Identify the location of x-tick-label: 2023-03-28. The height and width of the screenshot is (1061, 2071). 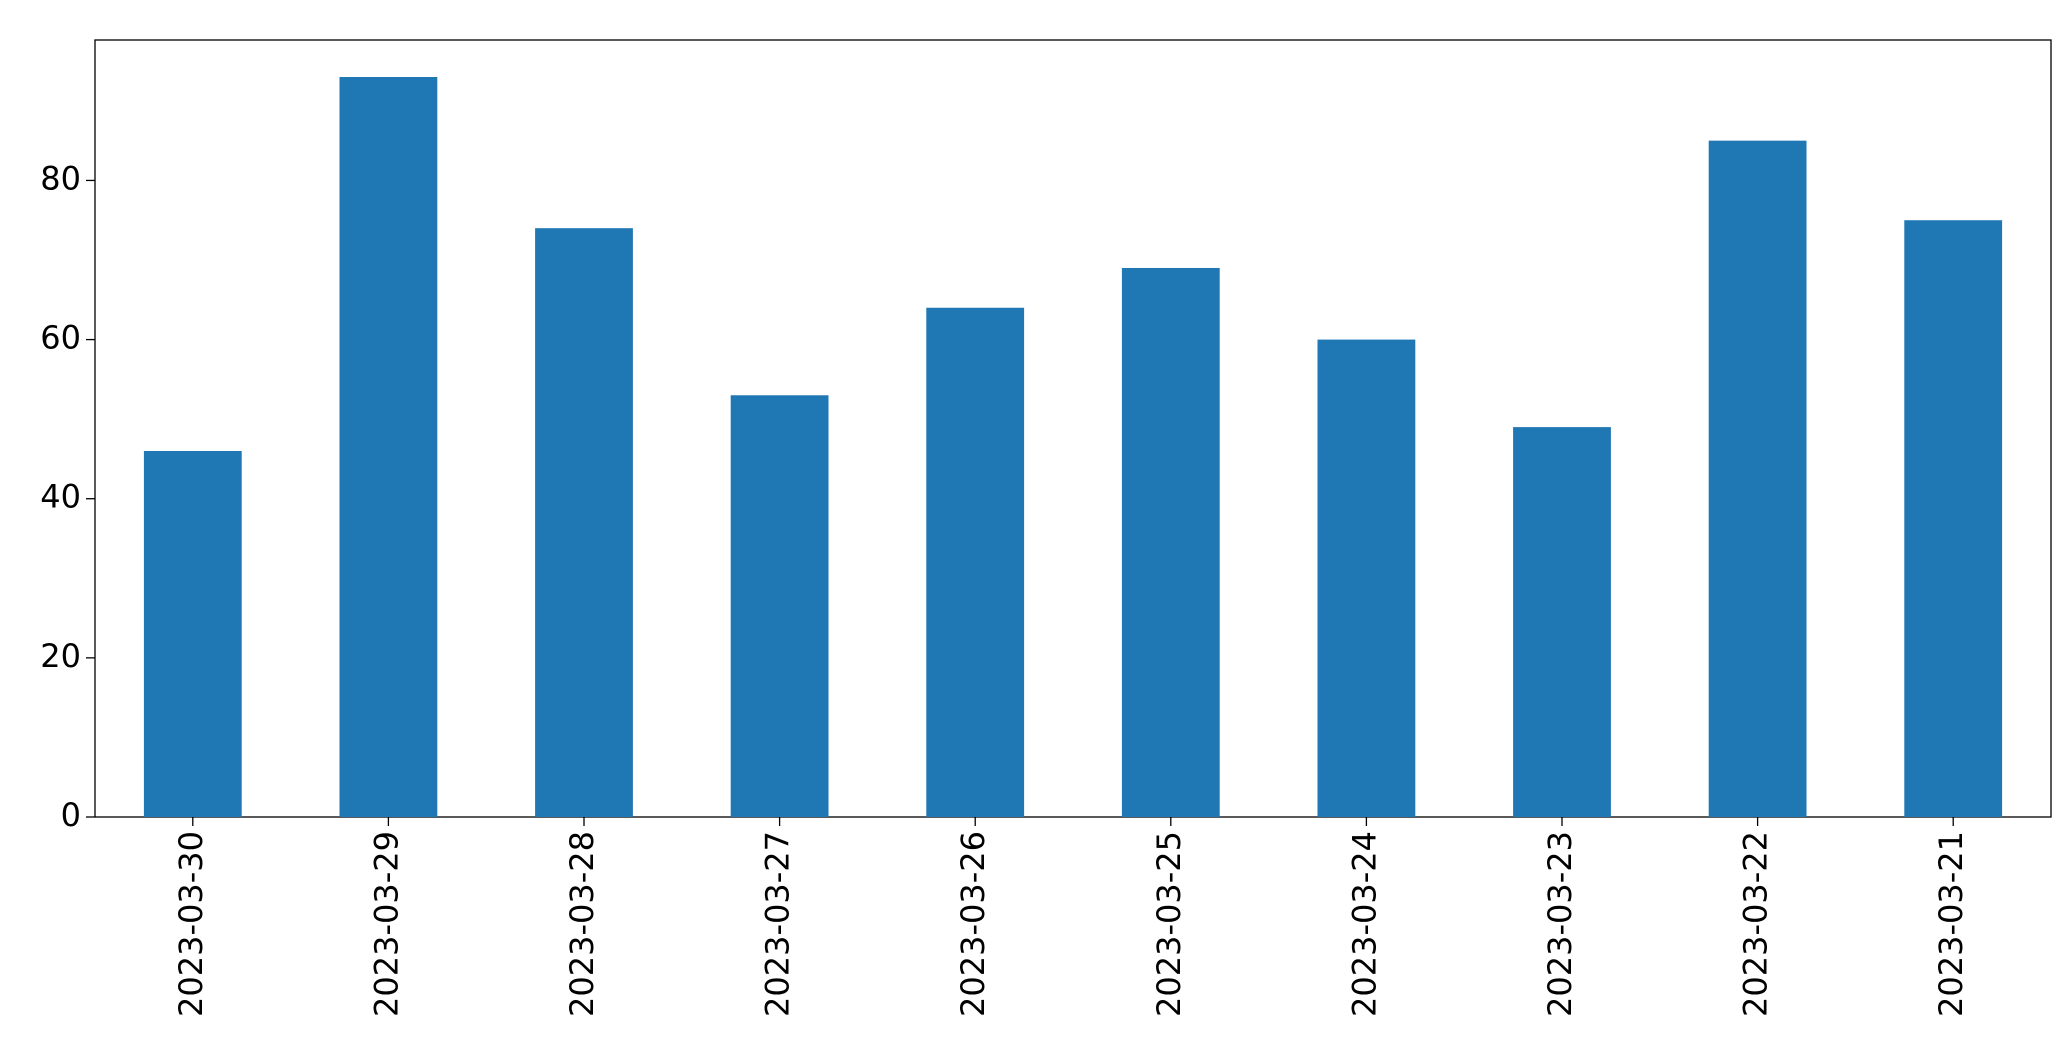
(582, 924).